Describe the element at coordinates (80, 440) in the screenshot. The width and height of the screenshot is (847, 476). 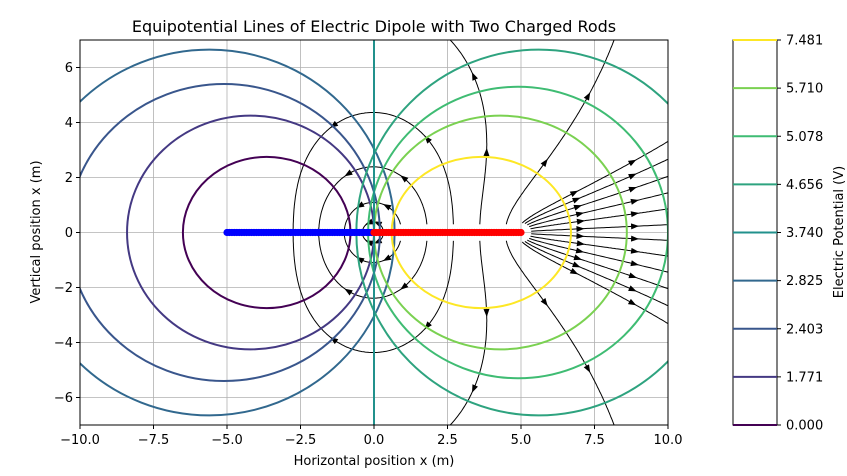
I see `x-tick-label: −10.0` at that location.